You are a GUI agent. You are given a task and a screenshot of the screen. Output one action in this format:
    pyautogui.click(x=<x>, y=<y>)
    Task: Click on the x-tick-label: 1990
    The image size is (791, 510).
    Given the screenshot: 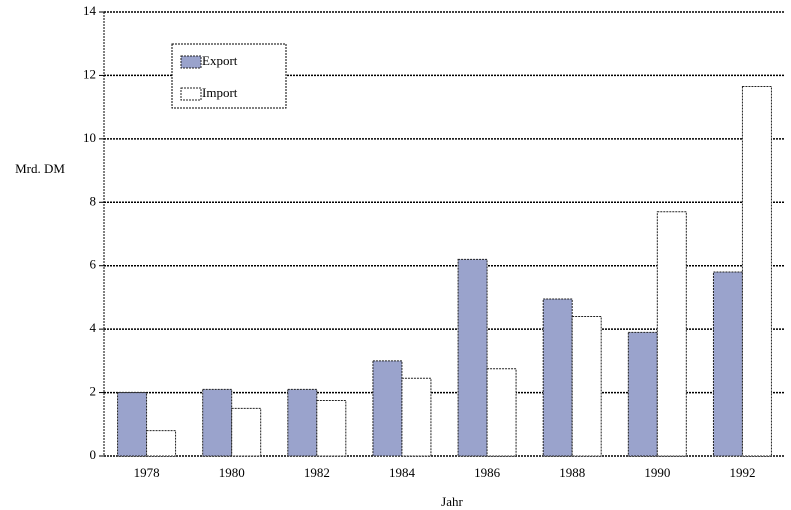 What is the action you would take?
    pyautogui.click(x=657, y=472)
    